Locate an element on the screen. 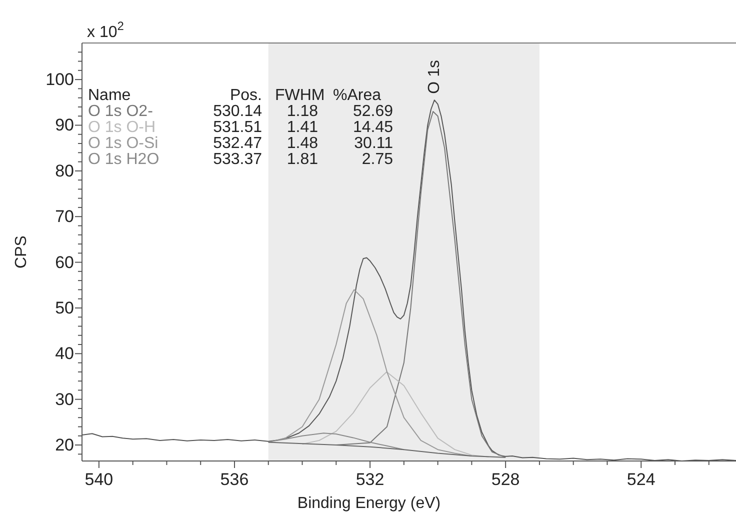 The image size is (736, 522). y-tick-label: 30 is located at coordinates (64, 399).